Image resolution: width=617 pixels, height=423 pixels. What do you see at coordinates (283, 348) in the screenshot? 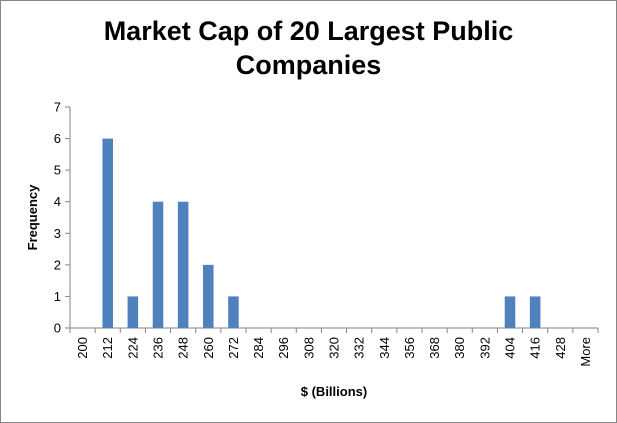
I see `x-tick-label: 296` at bounding box center [283, 348].